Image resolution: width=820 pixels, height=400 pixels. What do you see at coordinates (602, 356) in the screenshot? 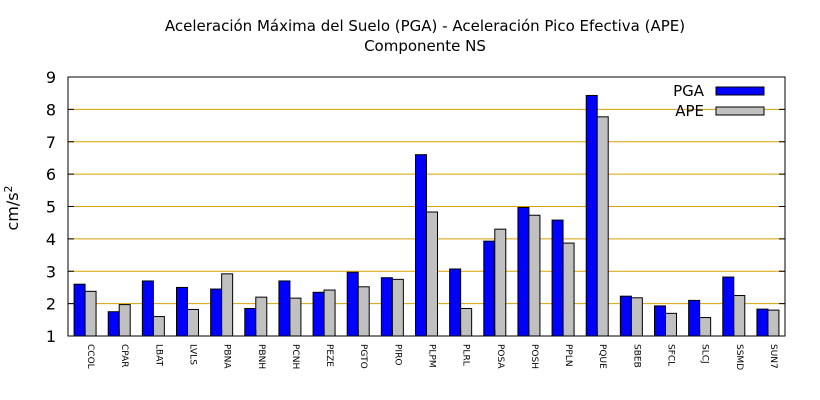
I see `x-tick-label: PQUE` at bounding box center [602, 356].